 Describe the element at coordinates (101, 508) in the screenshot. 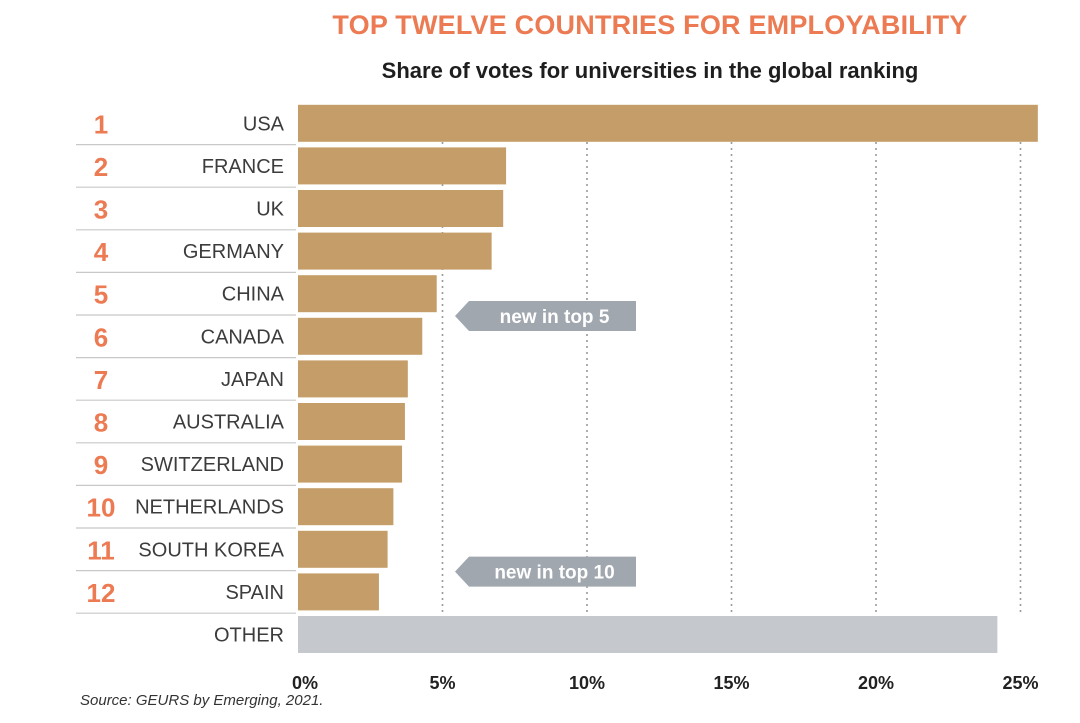

I see `rank-number: 10` at that location.